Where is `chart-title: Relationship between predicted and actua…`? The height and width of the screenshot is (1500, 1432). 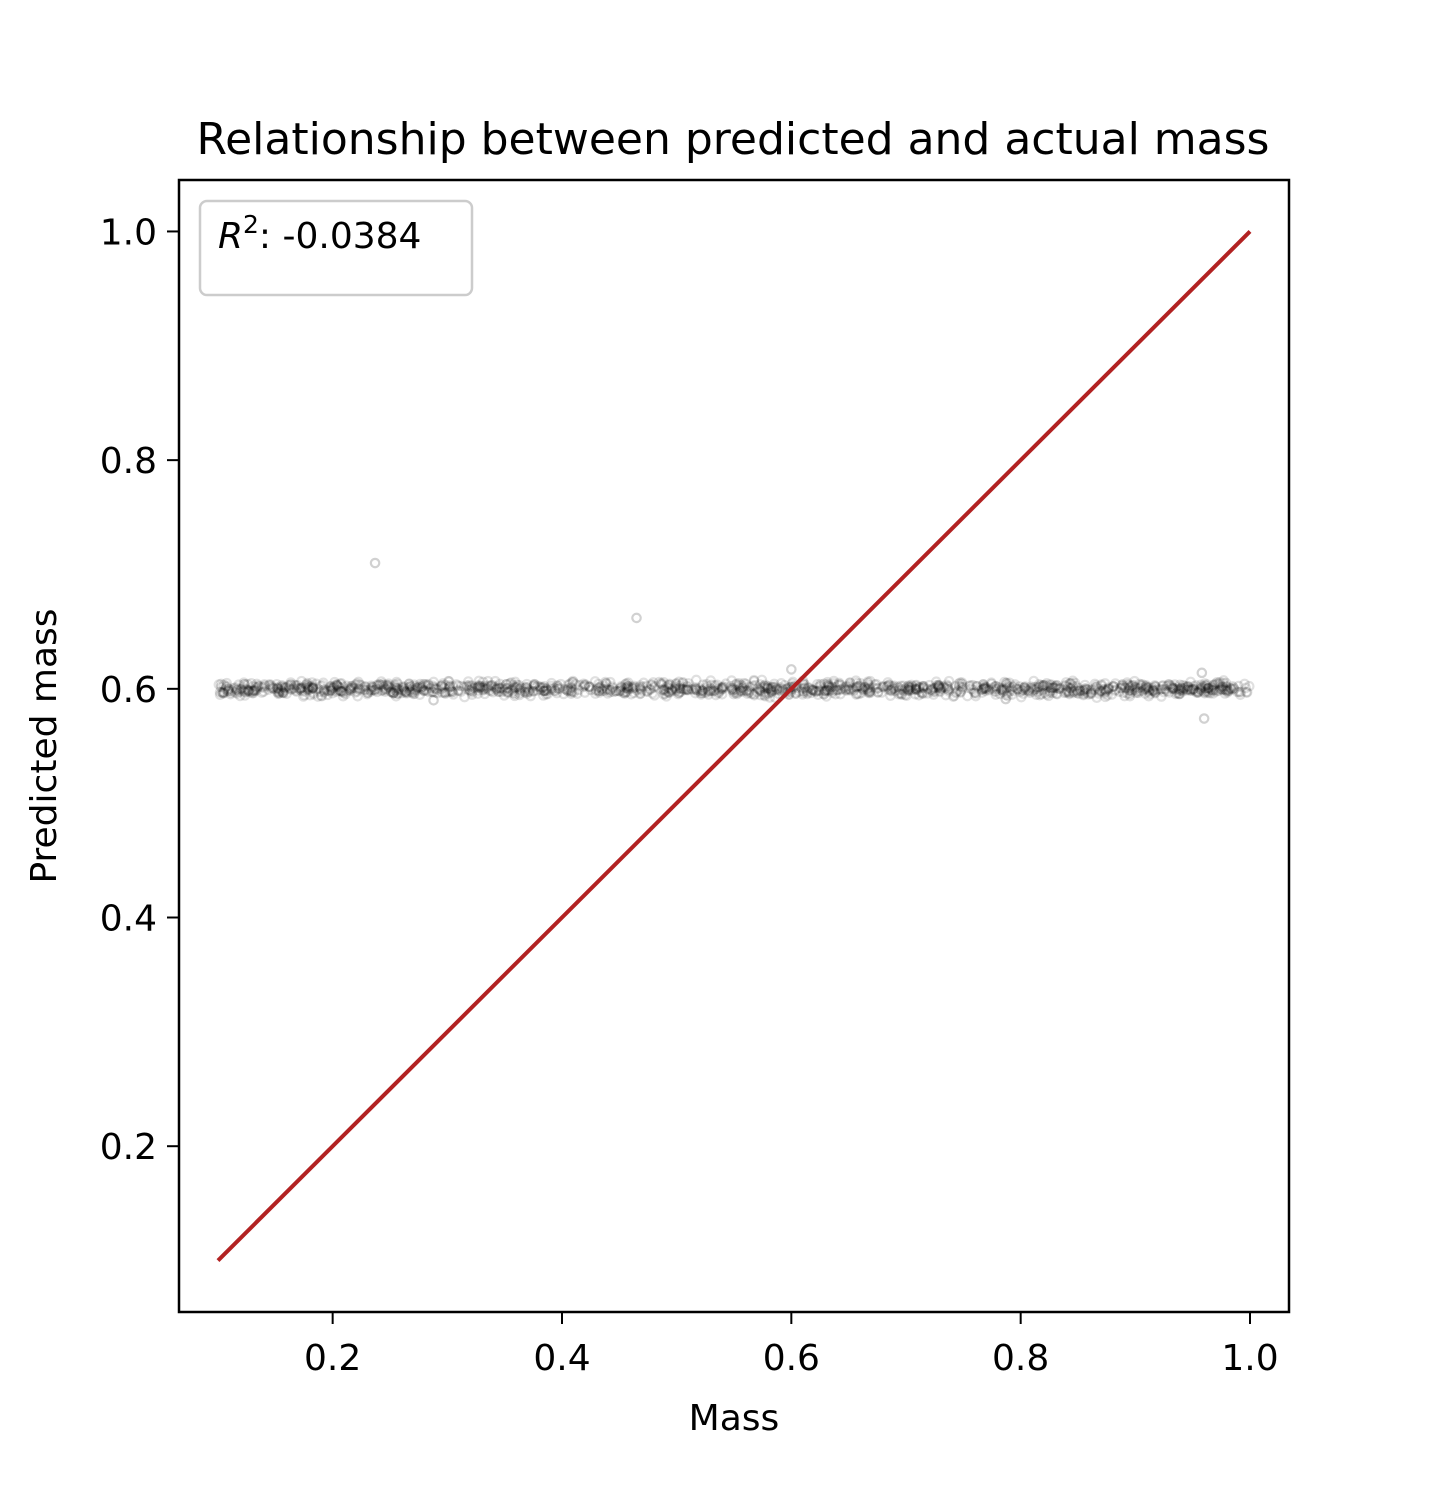
chart-title: Relationship between predicted and actua… is located at coordinates (733, 139).